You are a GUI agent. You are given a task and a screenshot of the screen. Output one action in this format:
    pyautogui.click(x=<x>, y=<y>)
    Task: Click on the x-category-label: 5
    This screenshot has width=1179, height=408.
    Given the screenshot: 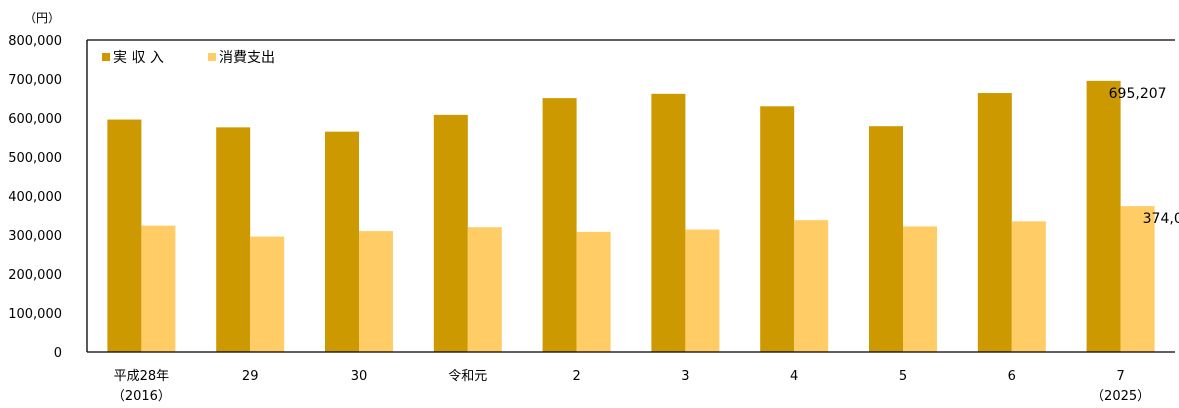 What is the action you would take?
    pyautogui.click(x=903, y=376)
    